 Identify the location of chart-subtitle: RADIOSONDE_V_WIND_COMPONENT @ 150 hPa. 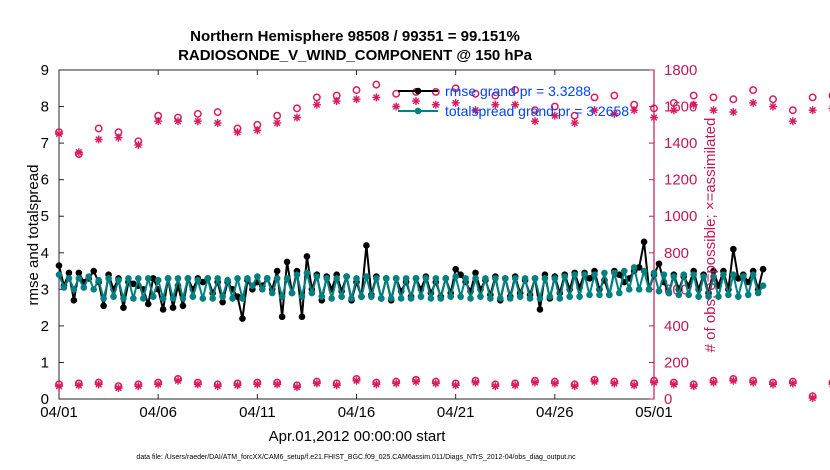
(355, 55).